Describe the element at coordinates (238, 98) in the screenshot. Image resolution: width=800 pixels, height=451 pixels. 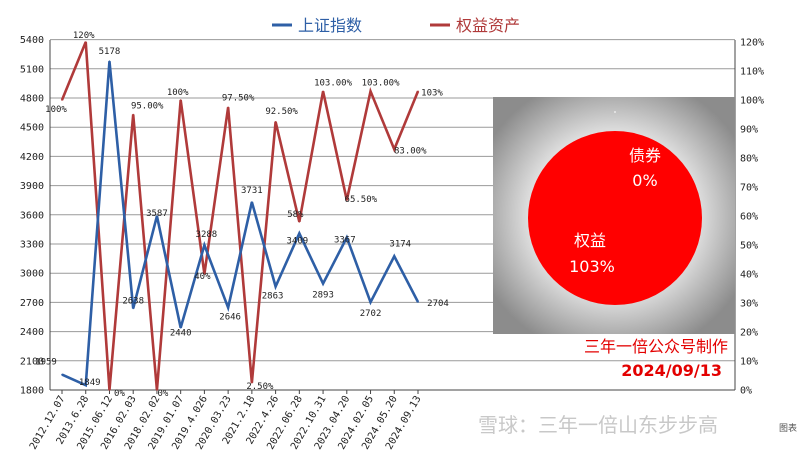
I see `data-label-equity: 97.50%` at that location.